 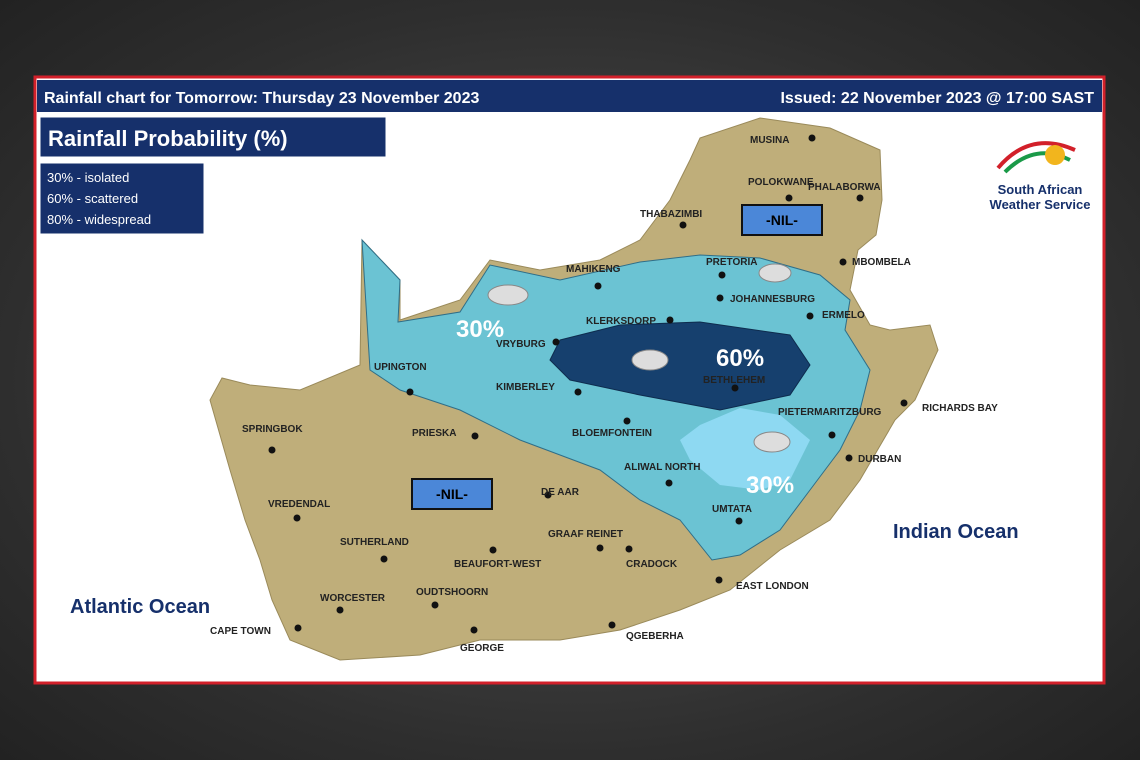 I want to click on ocean-label: Atlantic Ocean, so click(x=140, y=607).